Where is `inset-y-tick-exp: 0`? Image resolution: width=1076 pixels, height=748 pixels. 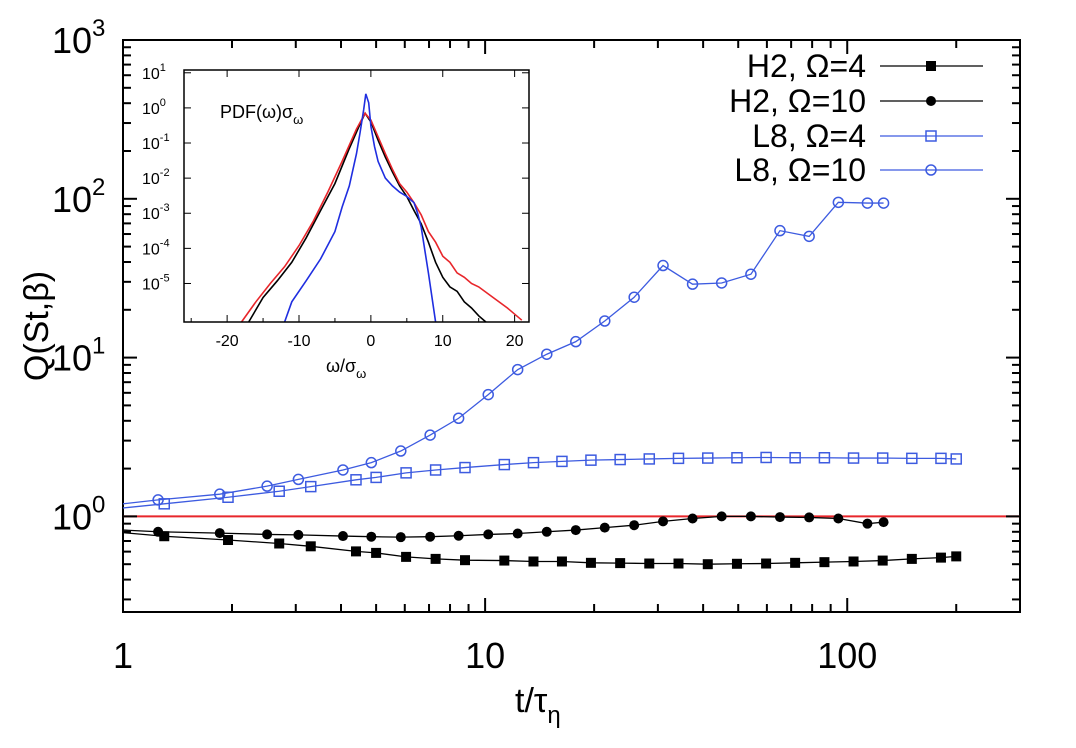
inset-y-tick-exp: 0 is located at coordinates (163, 103).